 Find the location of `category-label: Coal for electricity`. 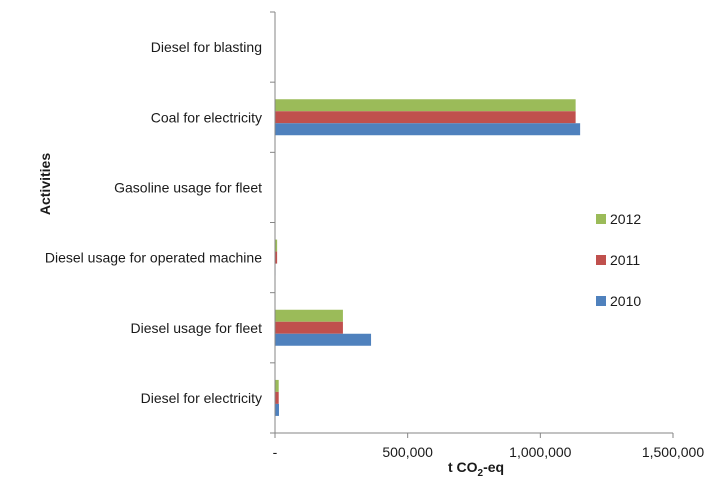

category-label: Coal for electricity is located at coordinates (206, 117).